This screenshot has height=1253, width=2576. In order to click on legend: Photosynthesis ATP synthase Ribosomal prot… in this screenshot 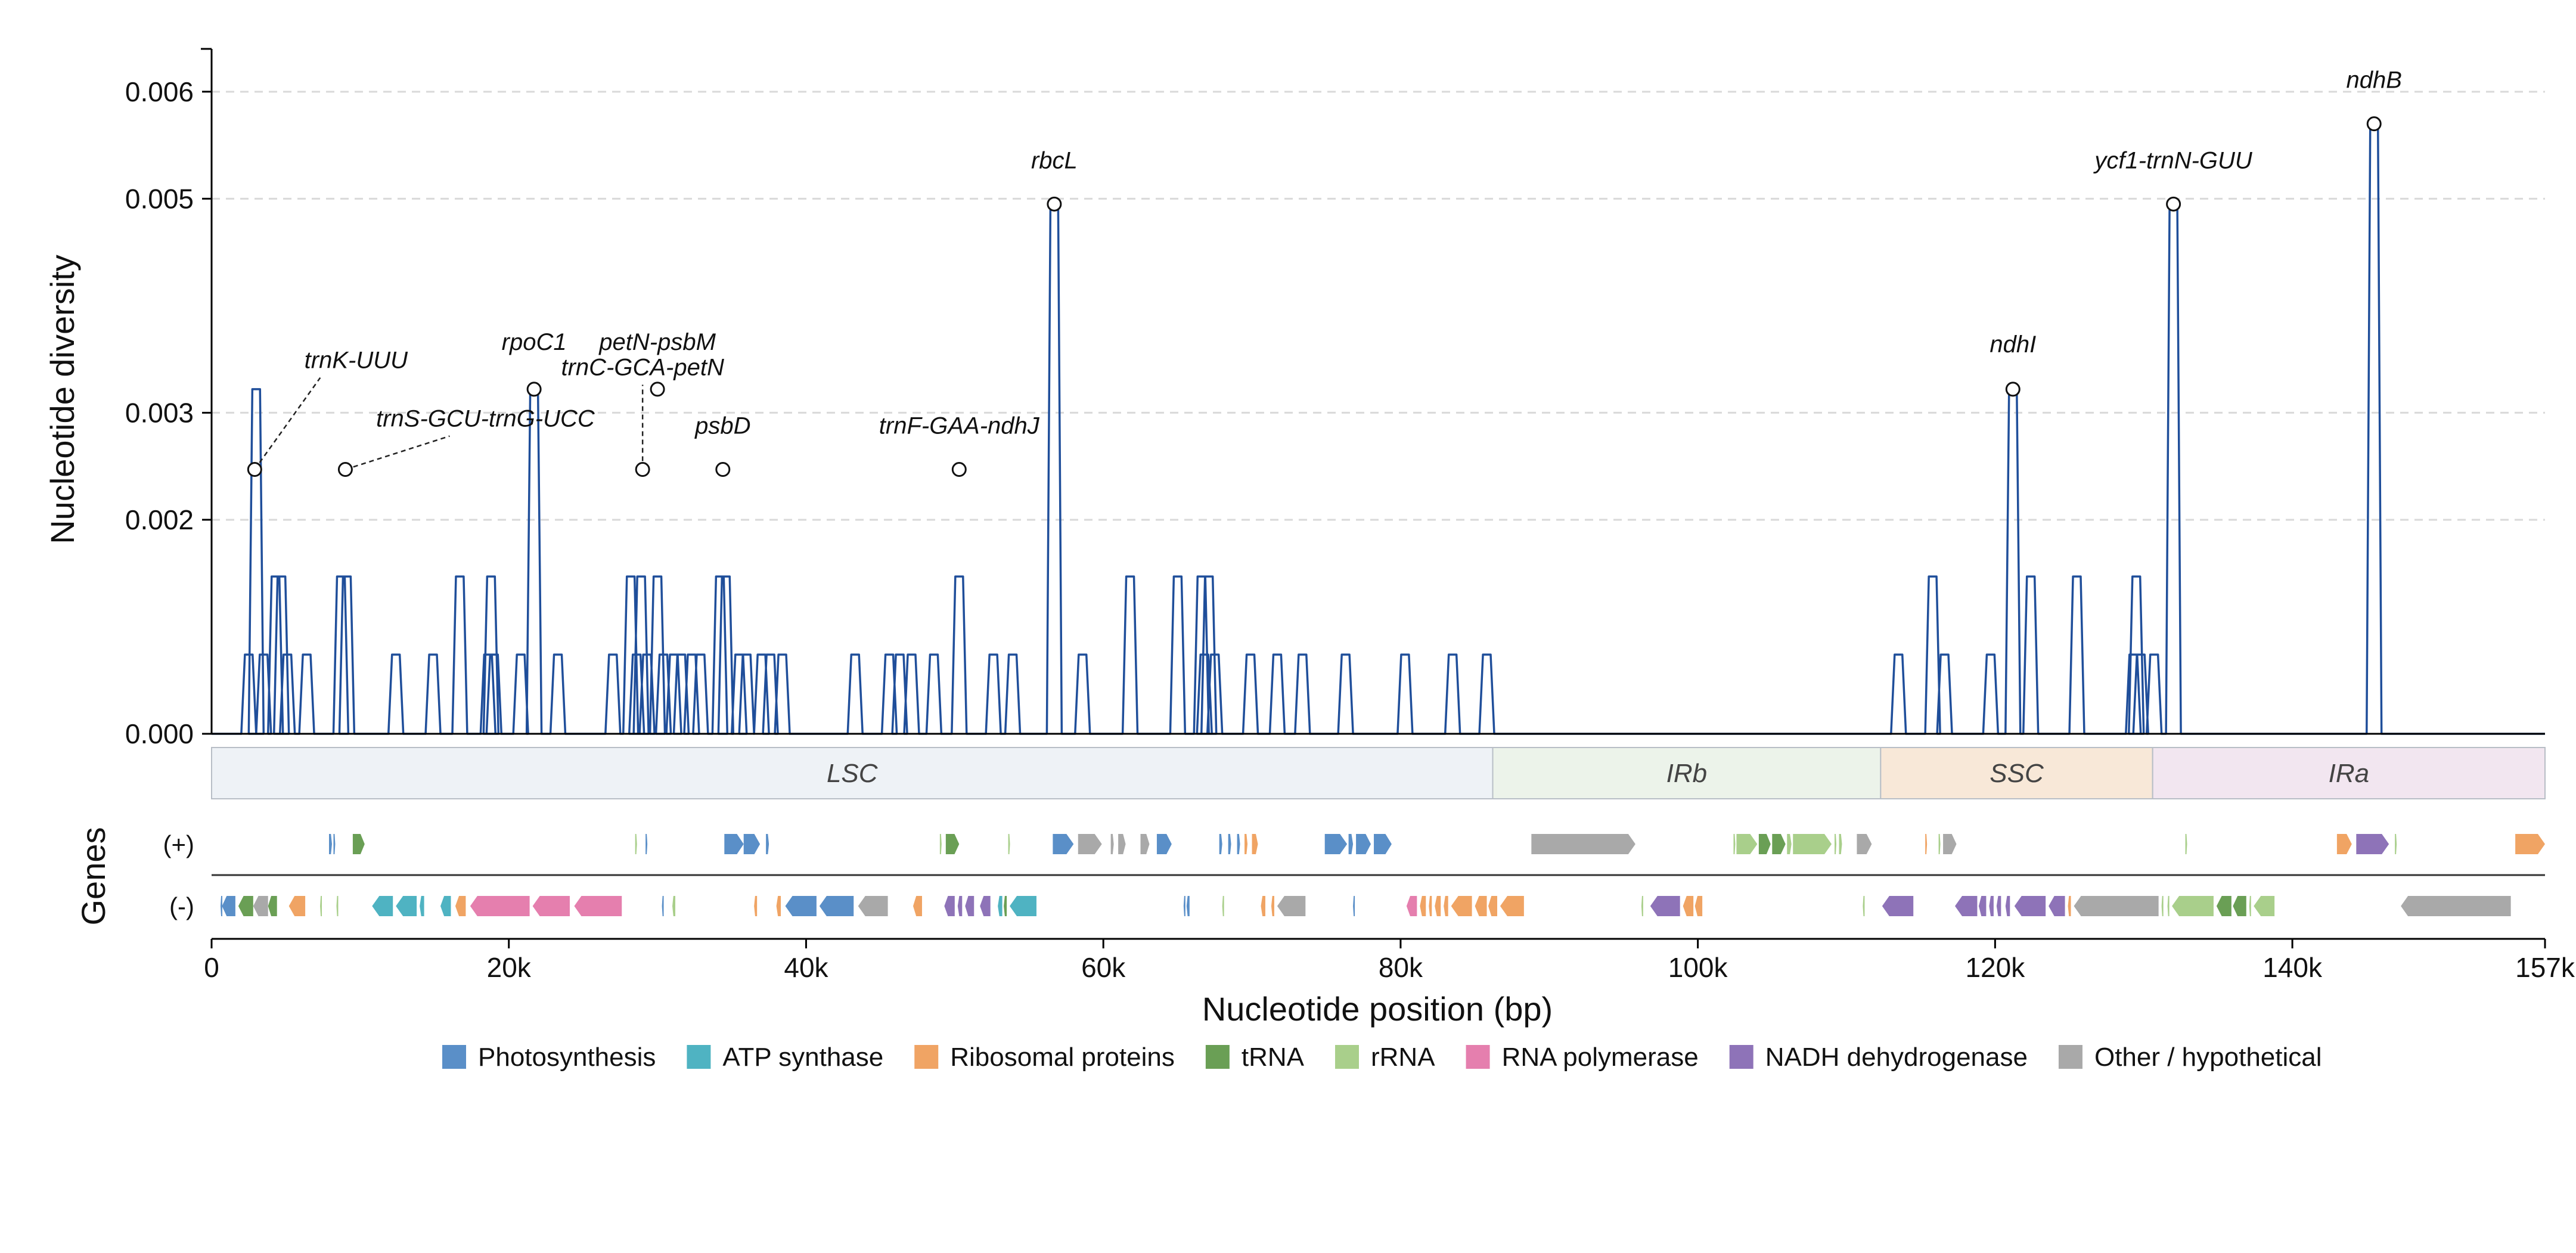, I will do `click(1382, 1057)`.